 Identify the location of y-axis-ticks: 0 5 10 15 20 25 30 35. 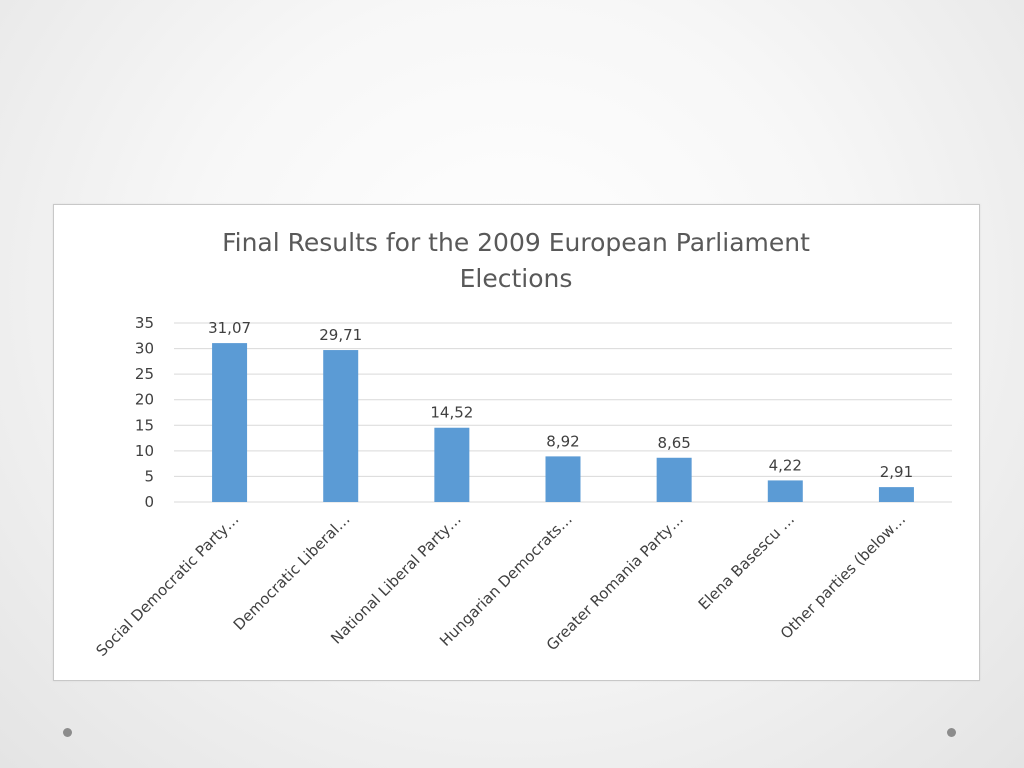
(144, 412).